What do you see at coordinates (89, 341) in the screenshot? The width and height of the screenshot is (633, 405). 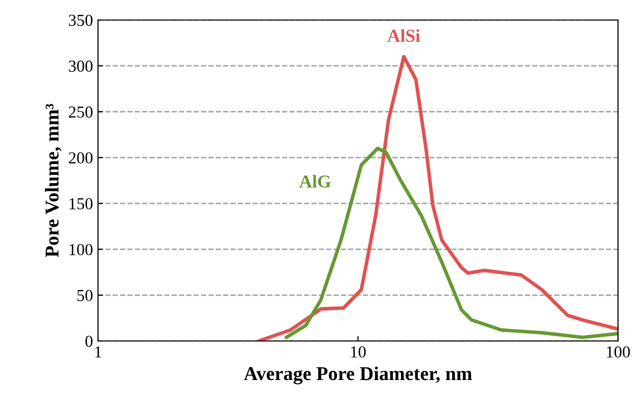 I see `y-tick-label: 0` at bounding box center [89, 341].